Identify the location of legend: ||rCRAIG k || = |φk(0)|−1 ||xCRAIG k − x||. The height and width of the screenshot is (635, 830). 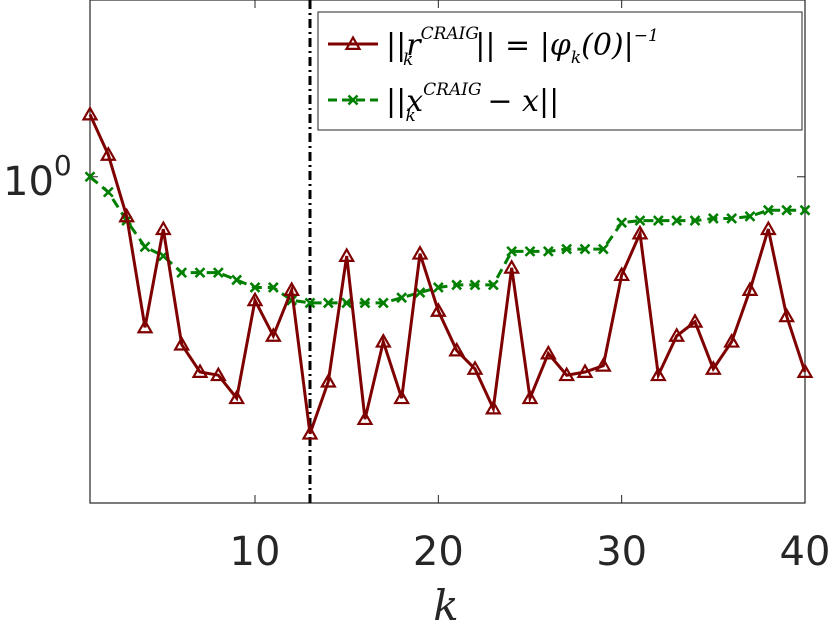
(560, 71).